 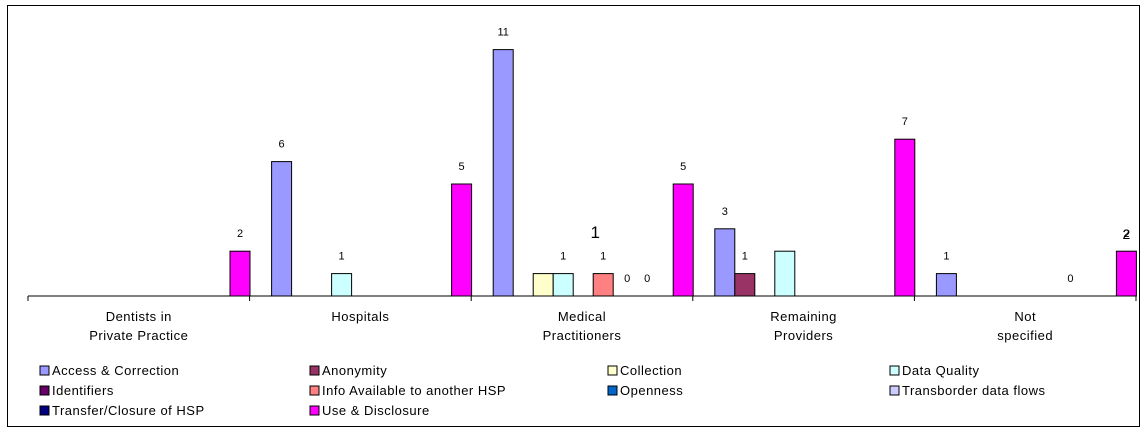 What do you see at coordinates (360, 316) in the screenshot?
I see `x-tick-label: Hospitals` at bounding box center [360, 316].